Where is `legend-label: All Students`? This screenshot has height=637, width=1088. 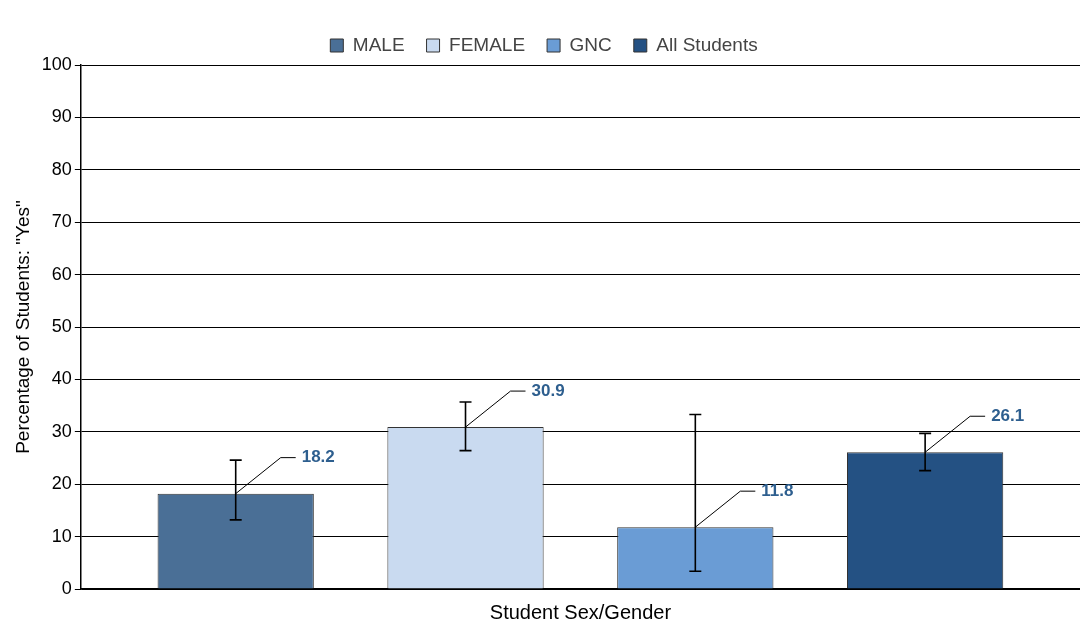
legend-label: All Students is located at coordinates (707, 44).